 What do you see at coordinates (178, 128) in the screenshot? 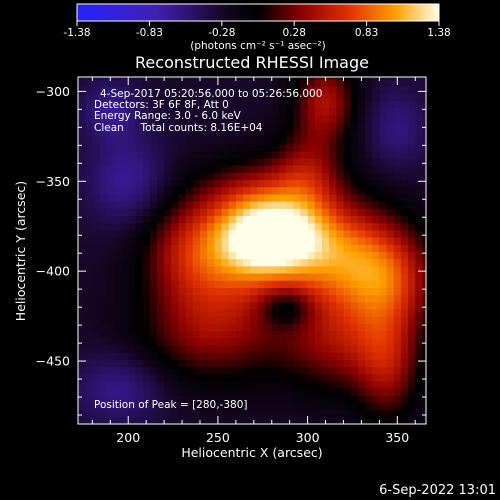
I see `annotation-clean-counts: Clean Total counts: 8.16E+04` at bounding box center [178, 128].